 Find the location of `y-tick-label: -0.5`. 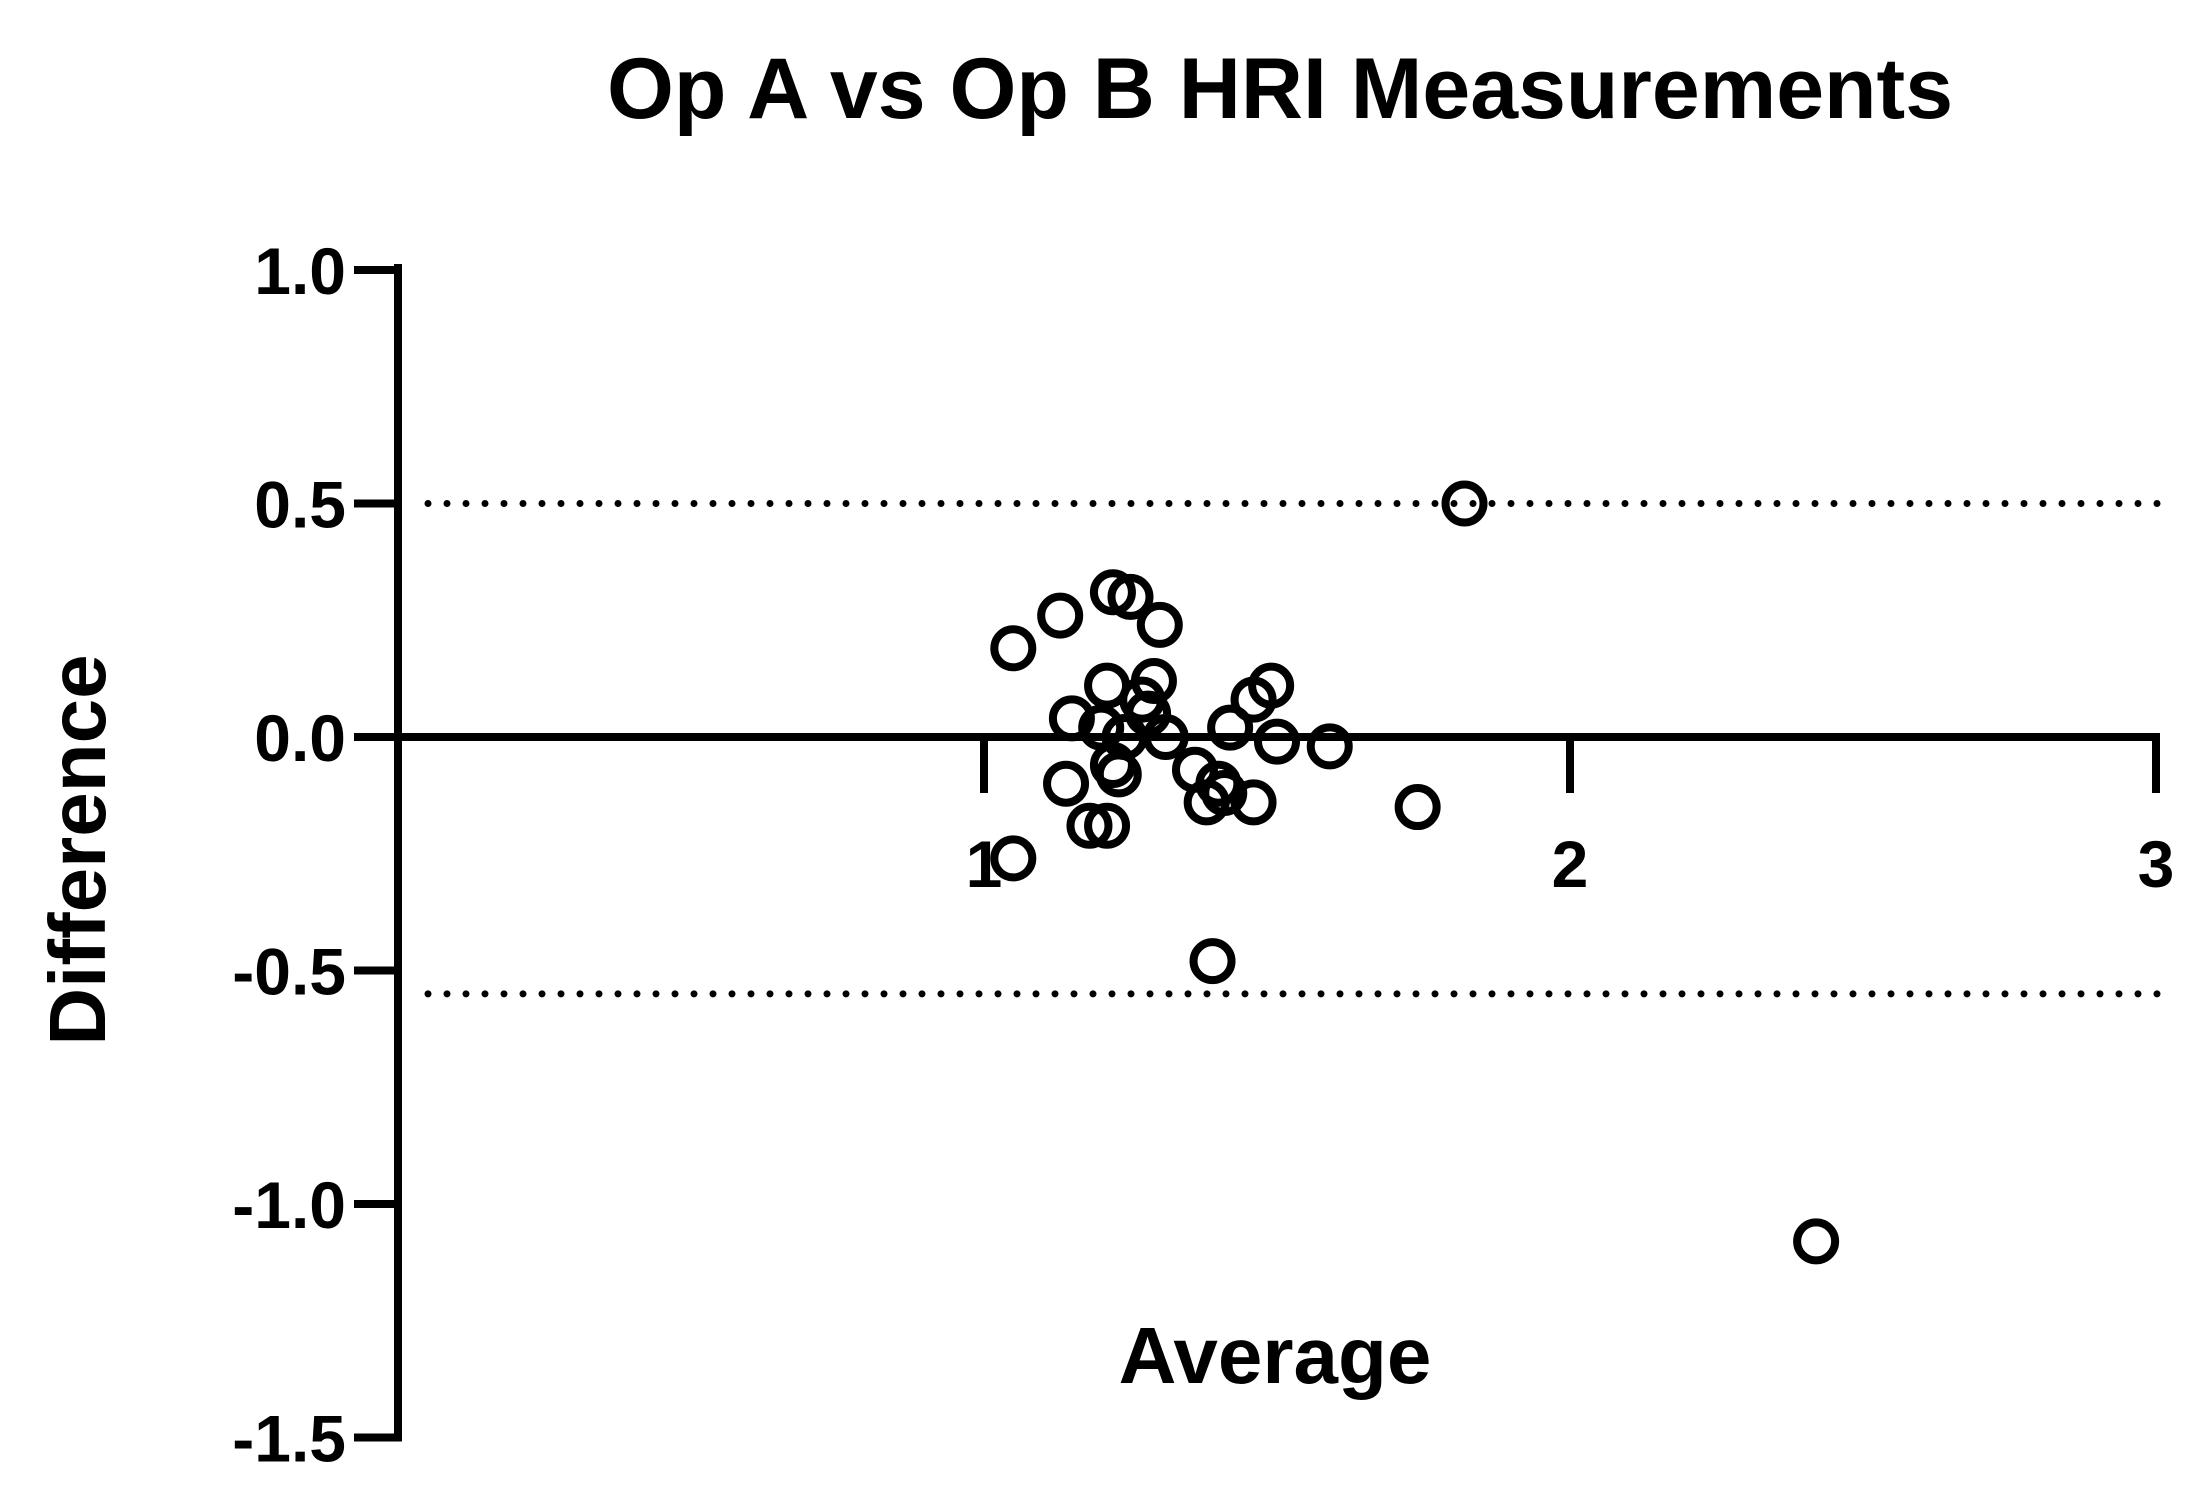

y-tick-label: -0.5 is located at coordinates (289, 972).